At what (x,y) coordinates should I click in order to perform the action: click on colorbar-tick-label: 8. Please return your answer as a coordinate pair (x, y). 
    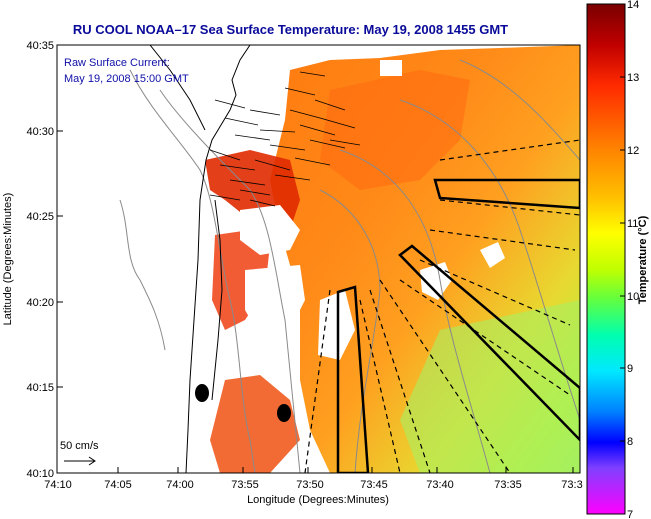
    Looking at the image, I should click on (630, 442).